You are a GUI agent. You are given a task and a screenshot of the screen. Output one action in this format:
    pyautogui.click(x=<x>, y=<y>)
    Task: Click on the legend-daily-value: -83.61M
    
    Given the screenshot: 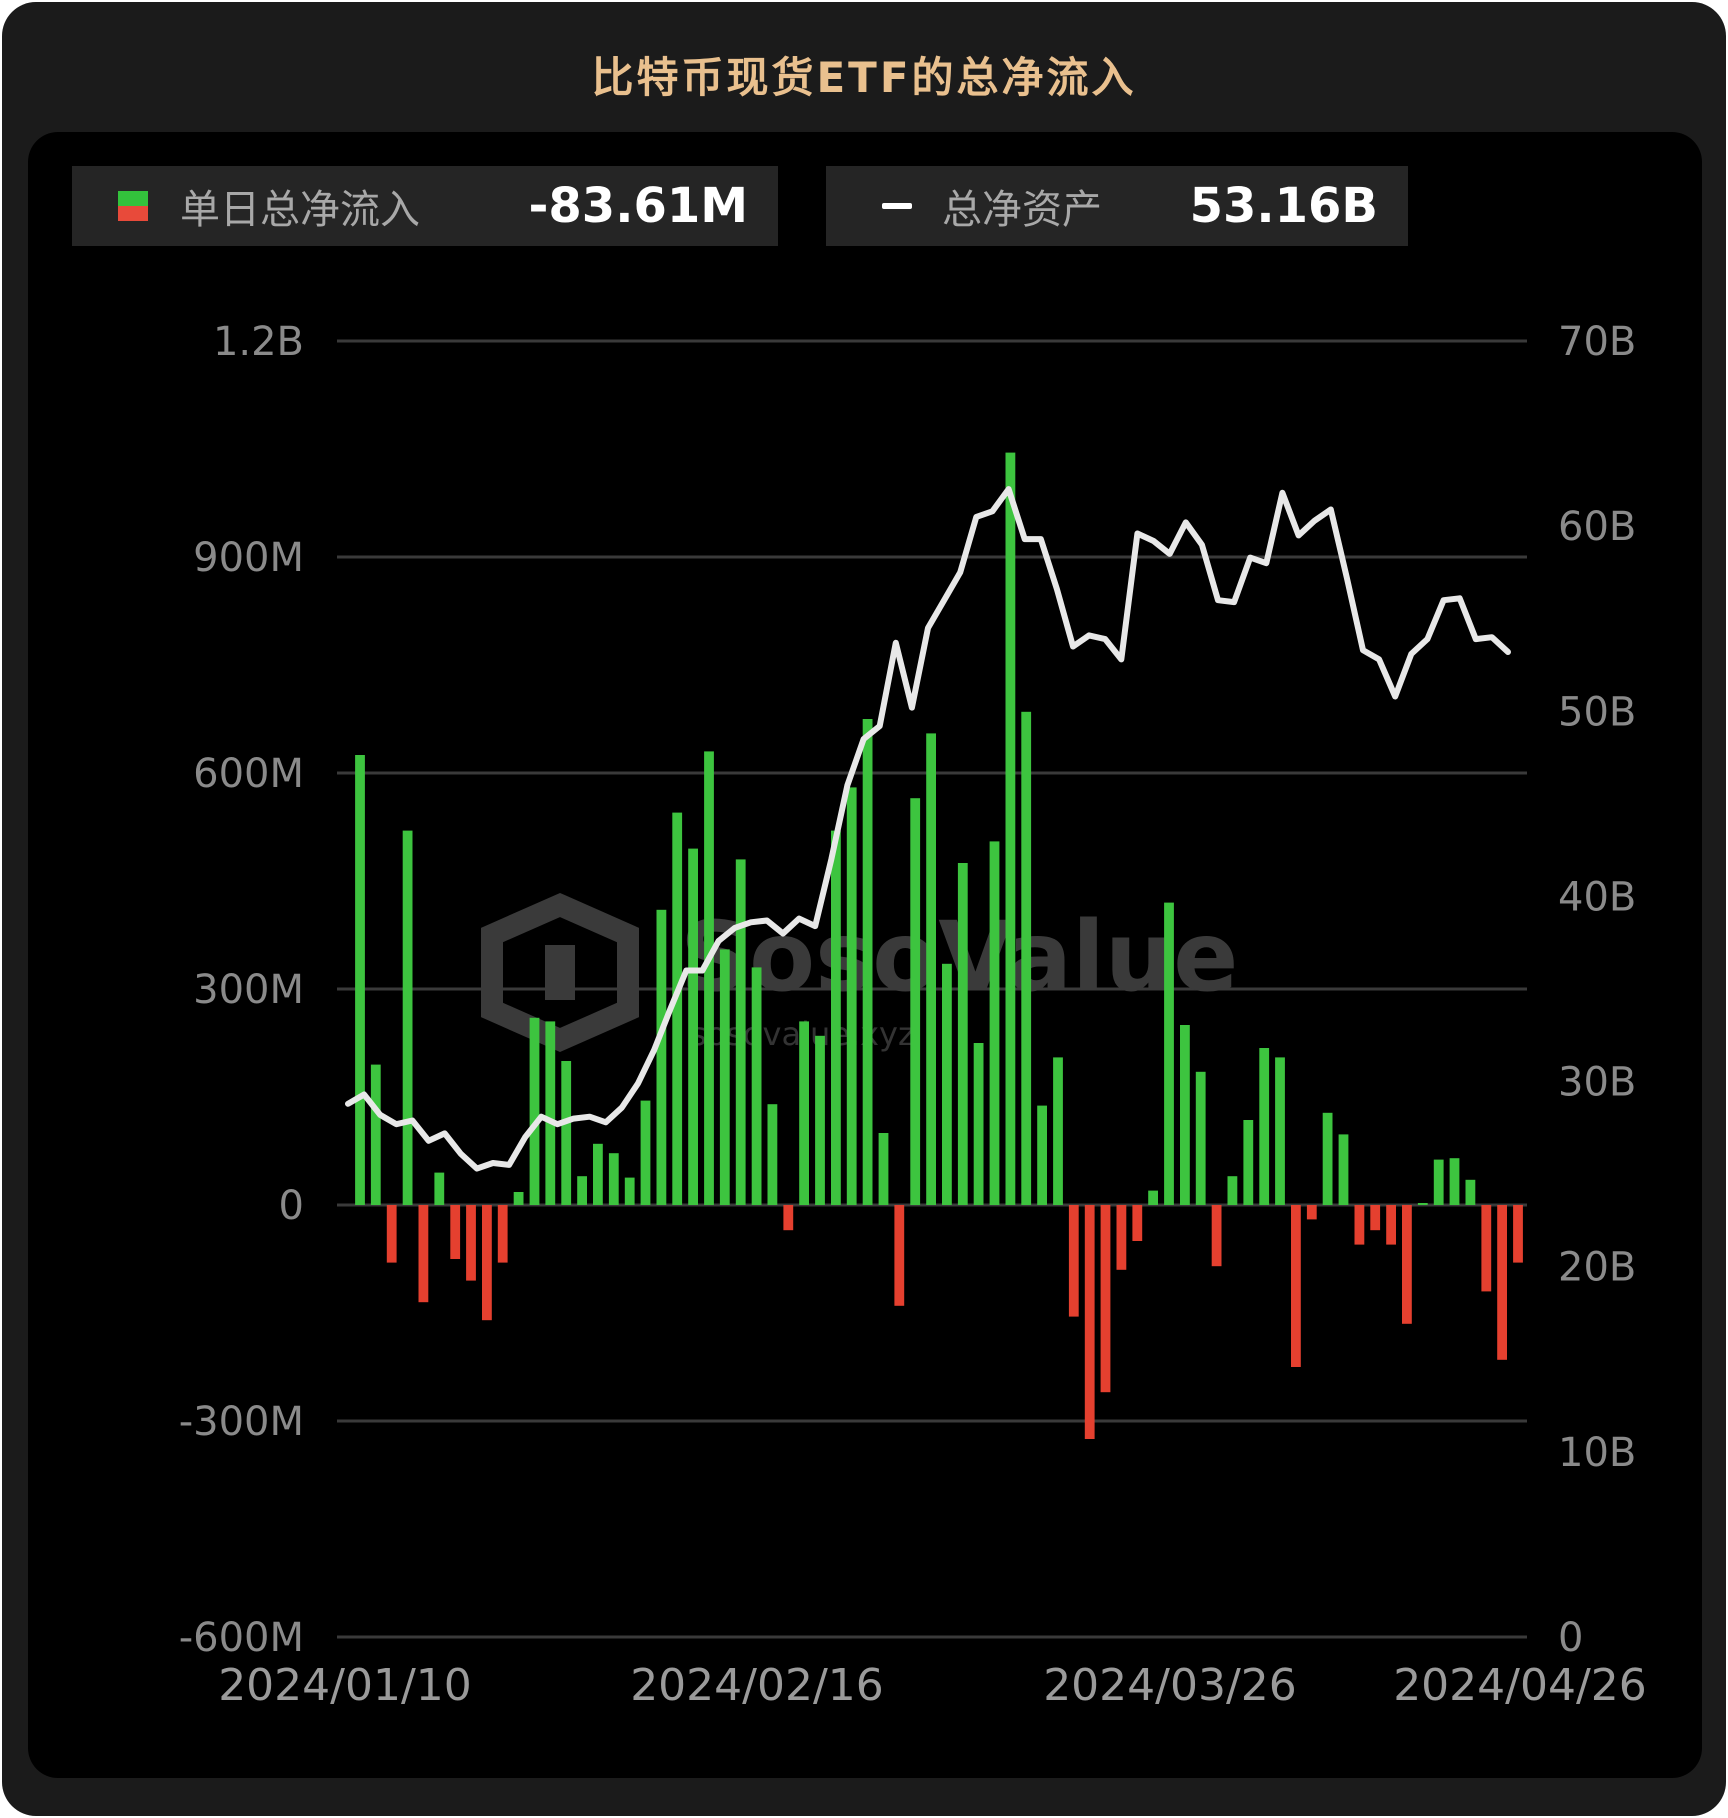 What is the action you would take?
    pyautogui.click(x=638, y=206)
    